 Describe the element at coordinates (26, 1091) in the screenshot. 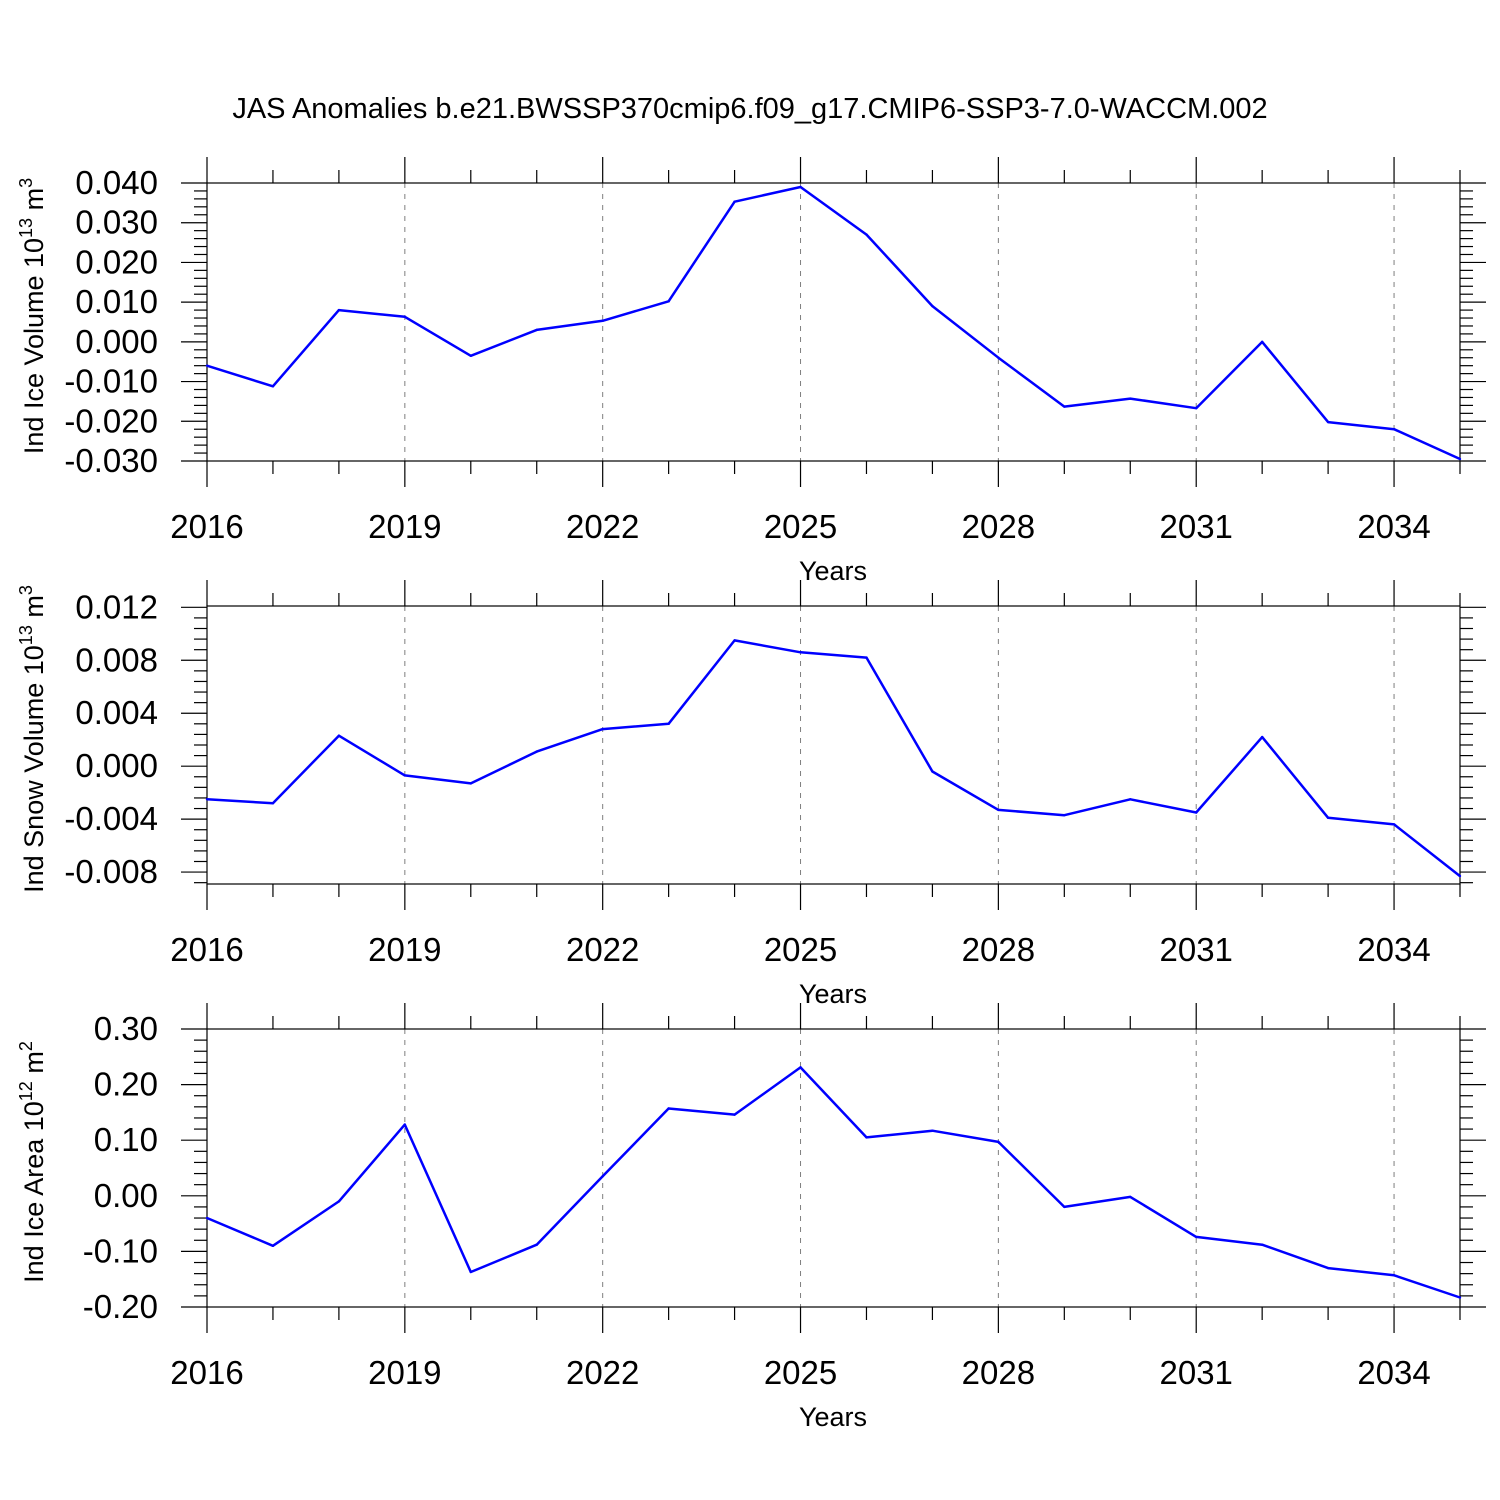

I see `y-axis-label-exponent: 12` at that location.